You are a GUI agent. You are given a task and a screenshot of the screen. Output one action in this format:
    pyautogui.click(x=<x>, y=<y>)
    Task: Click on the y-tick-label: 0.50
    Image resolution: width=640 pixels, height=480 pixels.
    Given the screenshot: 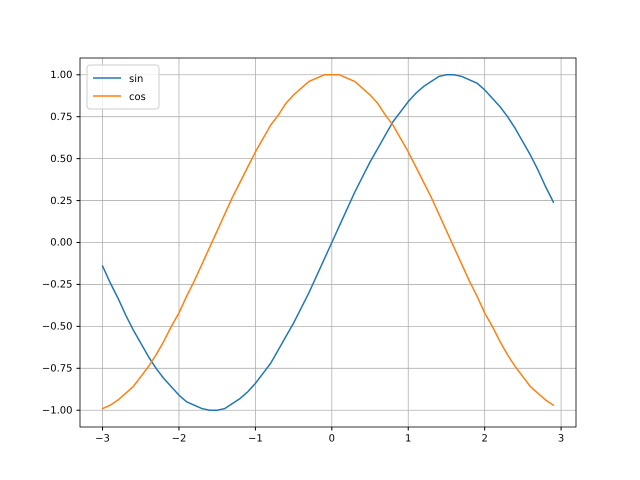 What is the action you would take?
    pyautogui.click(x=61, y=159)
    